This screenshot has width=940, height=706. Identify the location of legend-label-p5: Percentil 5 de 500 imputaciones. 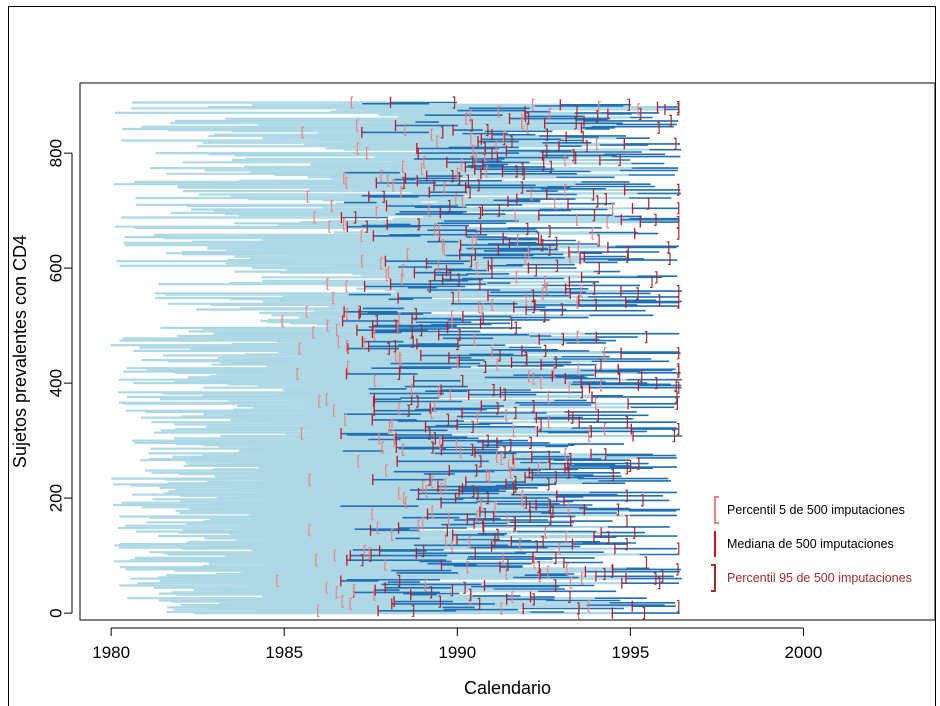
(816, 510).